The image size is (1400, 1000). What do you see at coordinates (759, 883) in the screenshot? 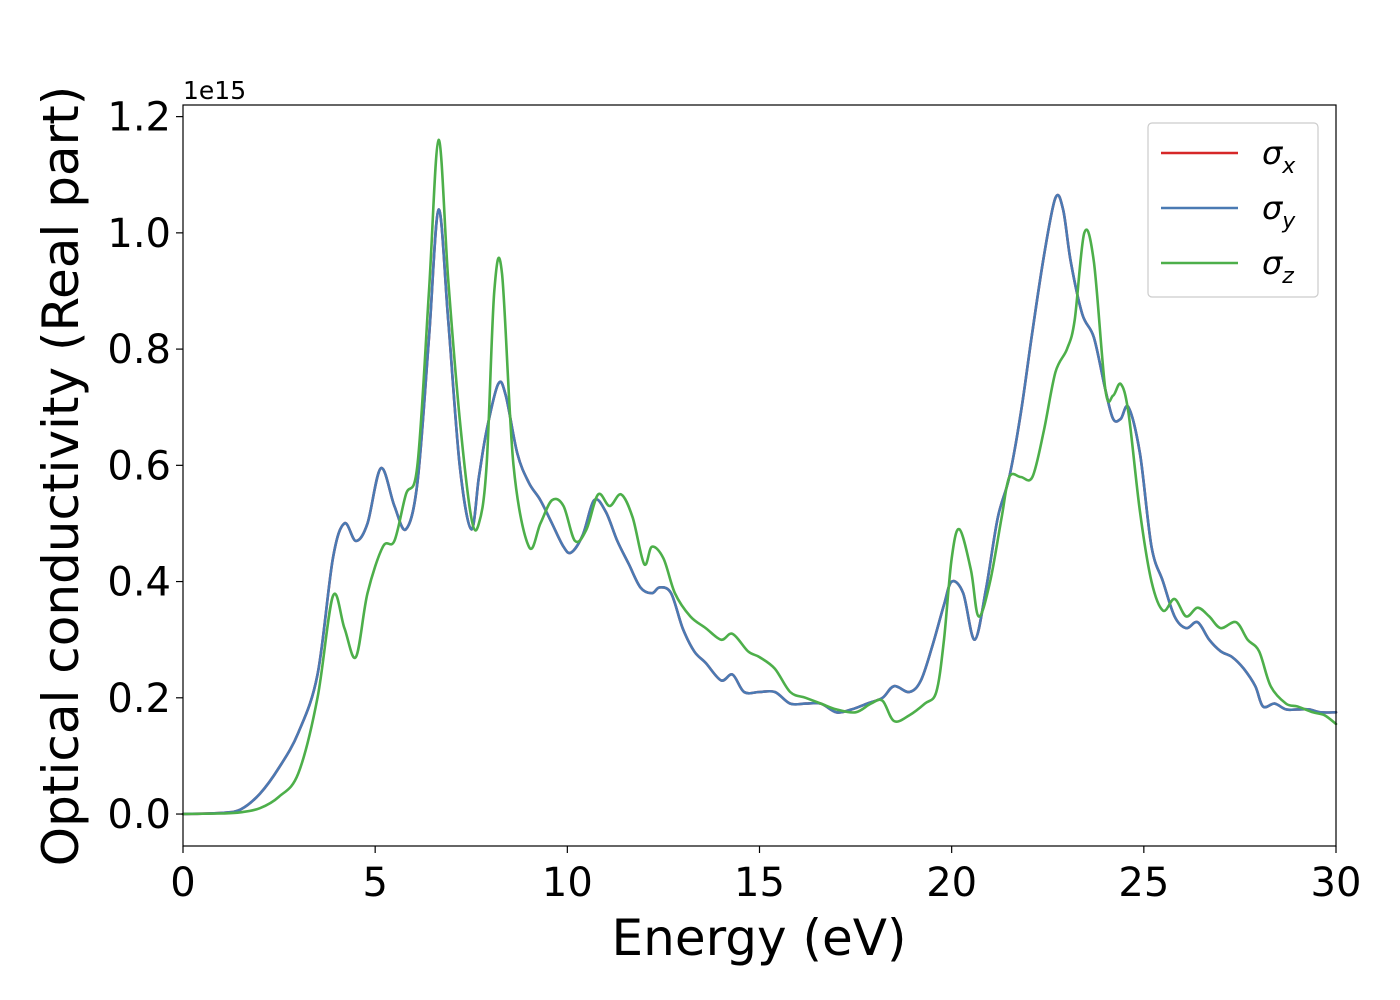
I see `x-tick-label: 15` at bounding box center [759, 883].